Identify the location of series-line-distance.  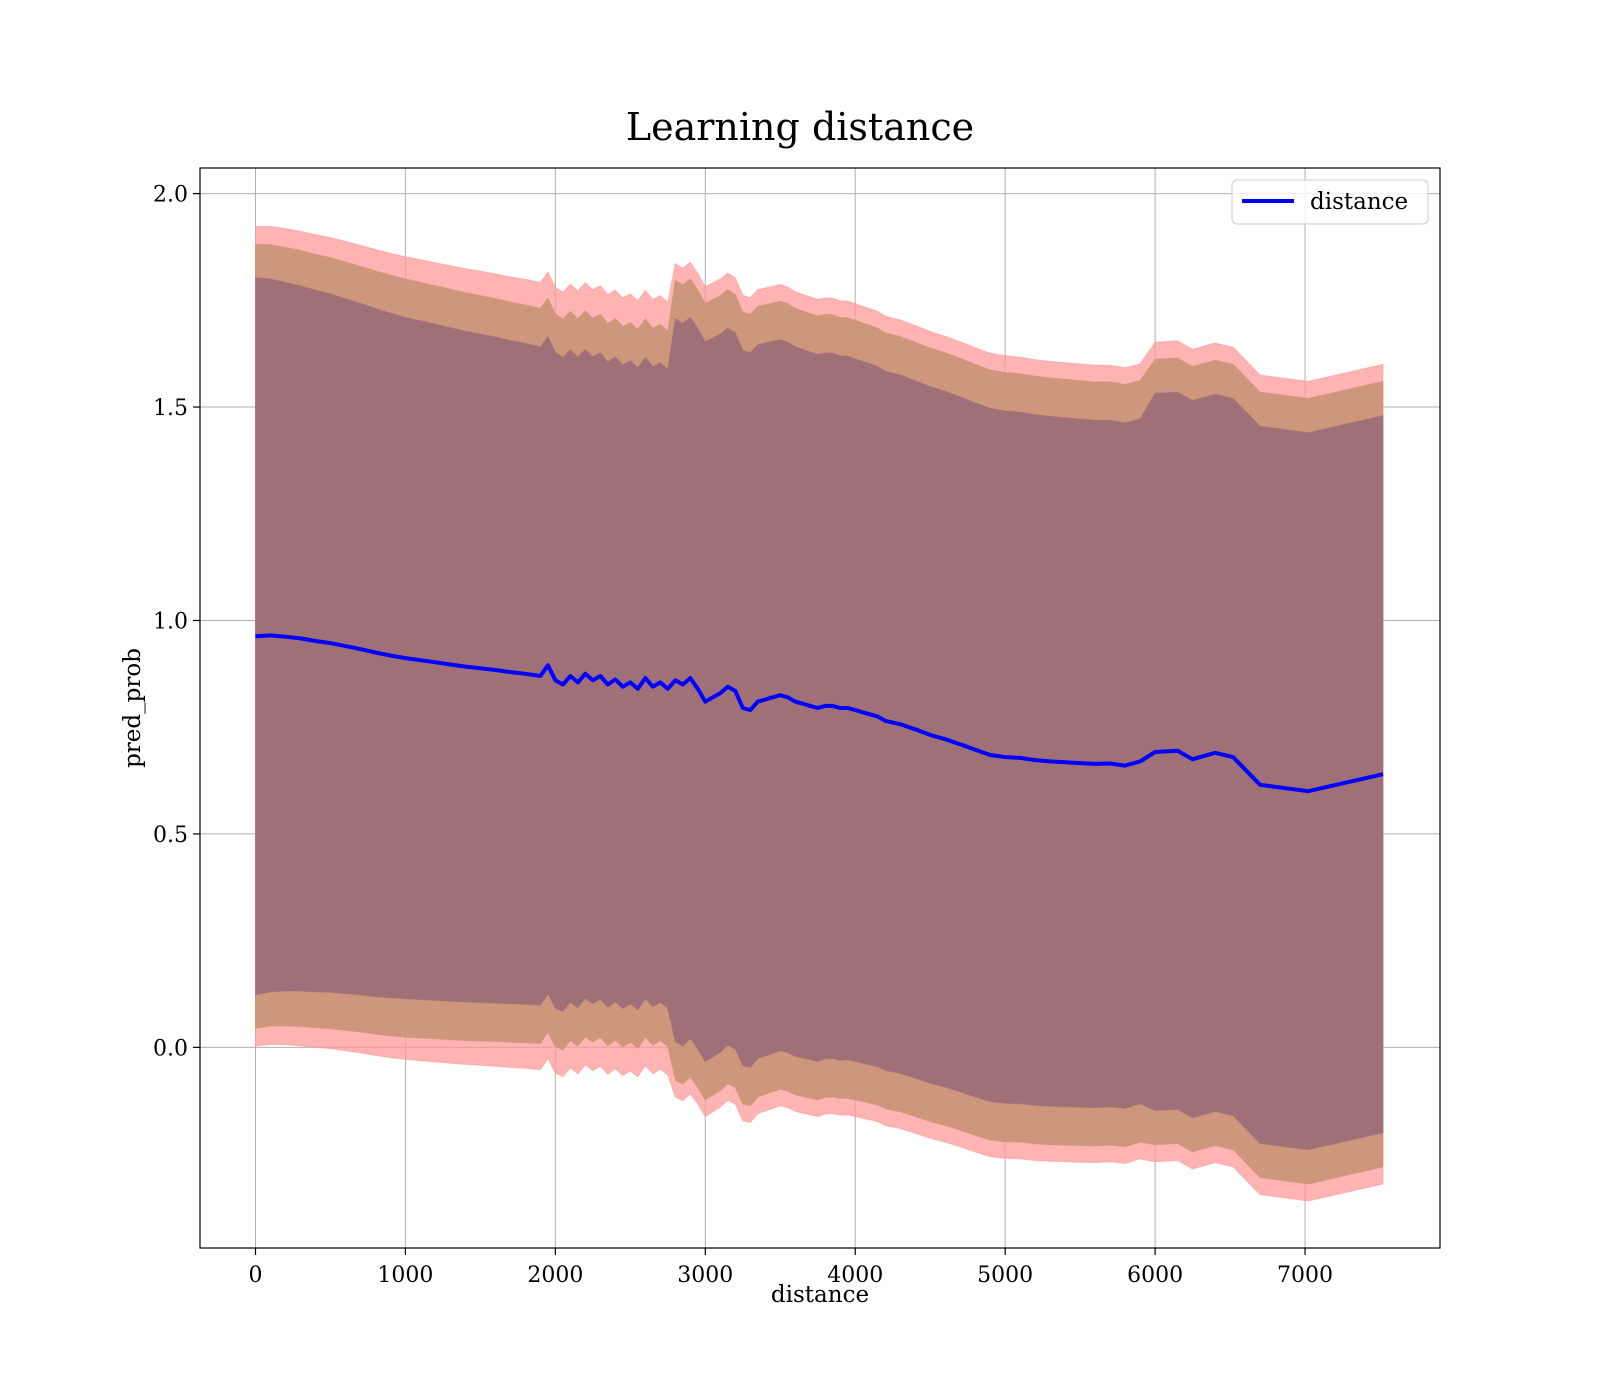
(819, 713).